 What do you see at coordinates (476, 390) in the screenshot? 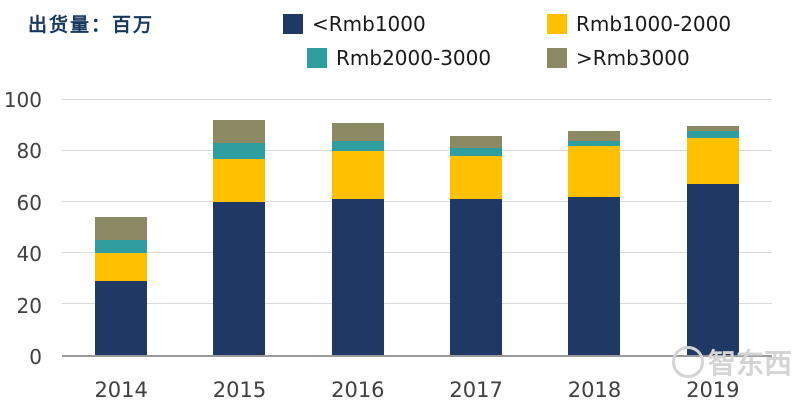
I see `x-tick-label-2017: 2017` at bounding box center [476, 390].